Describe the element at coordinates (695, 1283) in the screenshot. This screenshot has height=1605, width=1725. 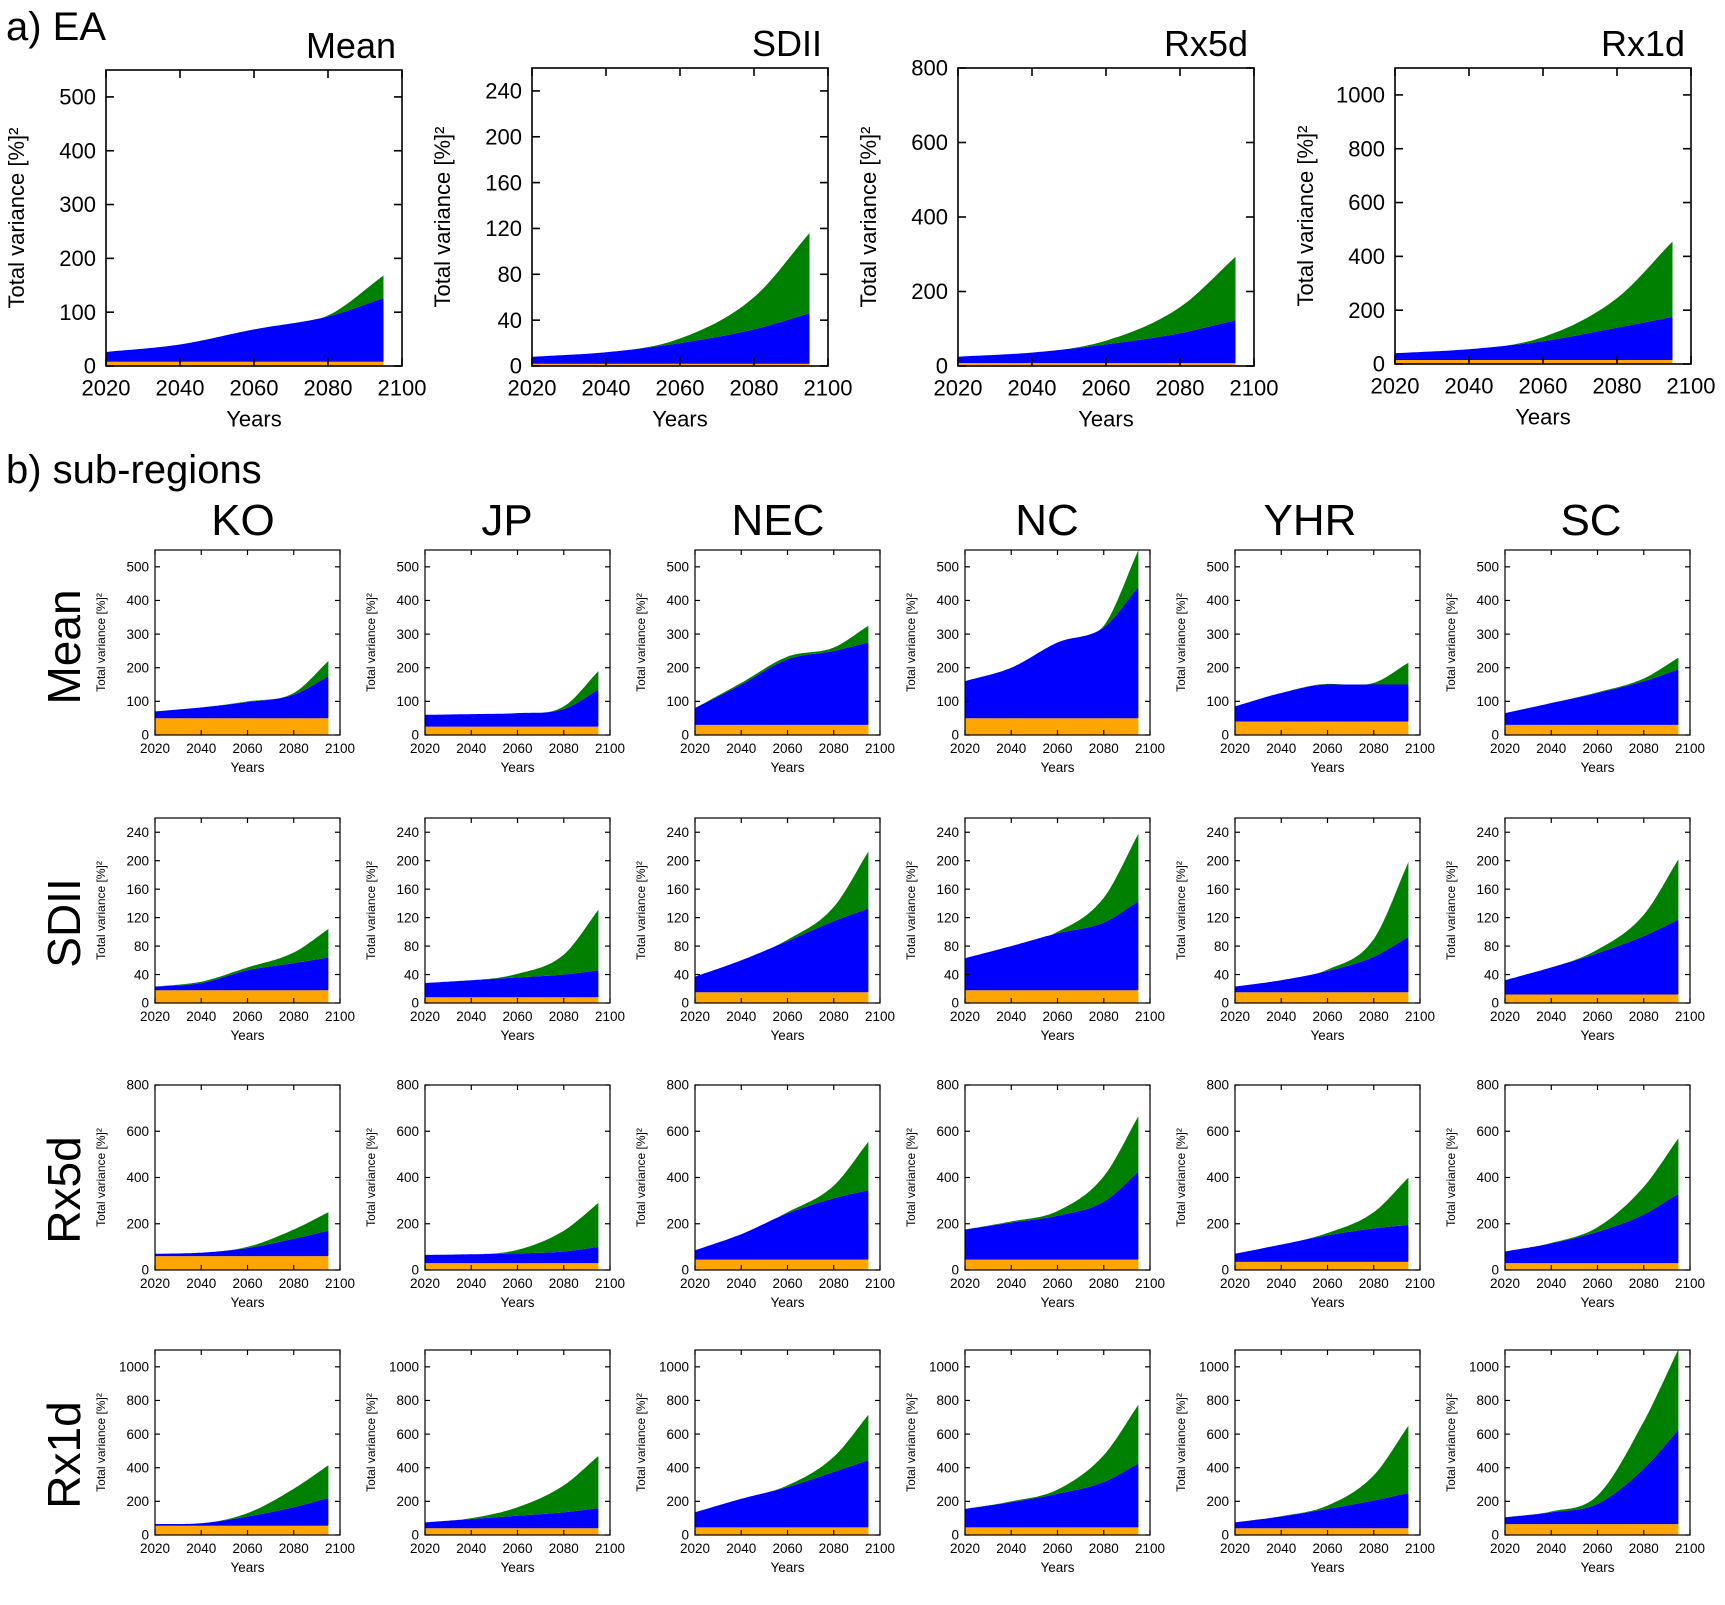
I see `xtick-label-nec-rx5d-2020: 2020` at that location.